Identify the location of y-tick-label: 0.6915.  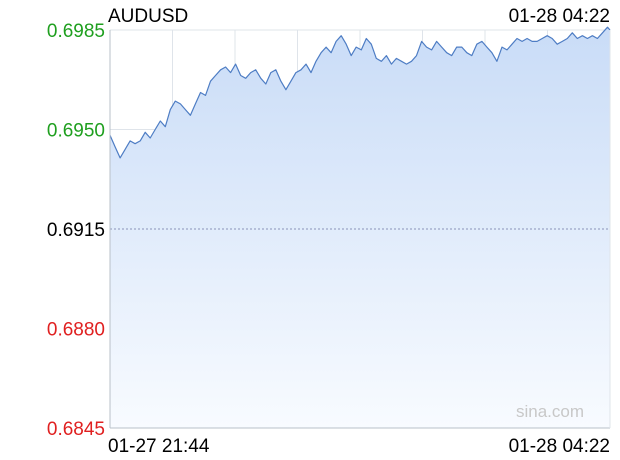
(76, 230).